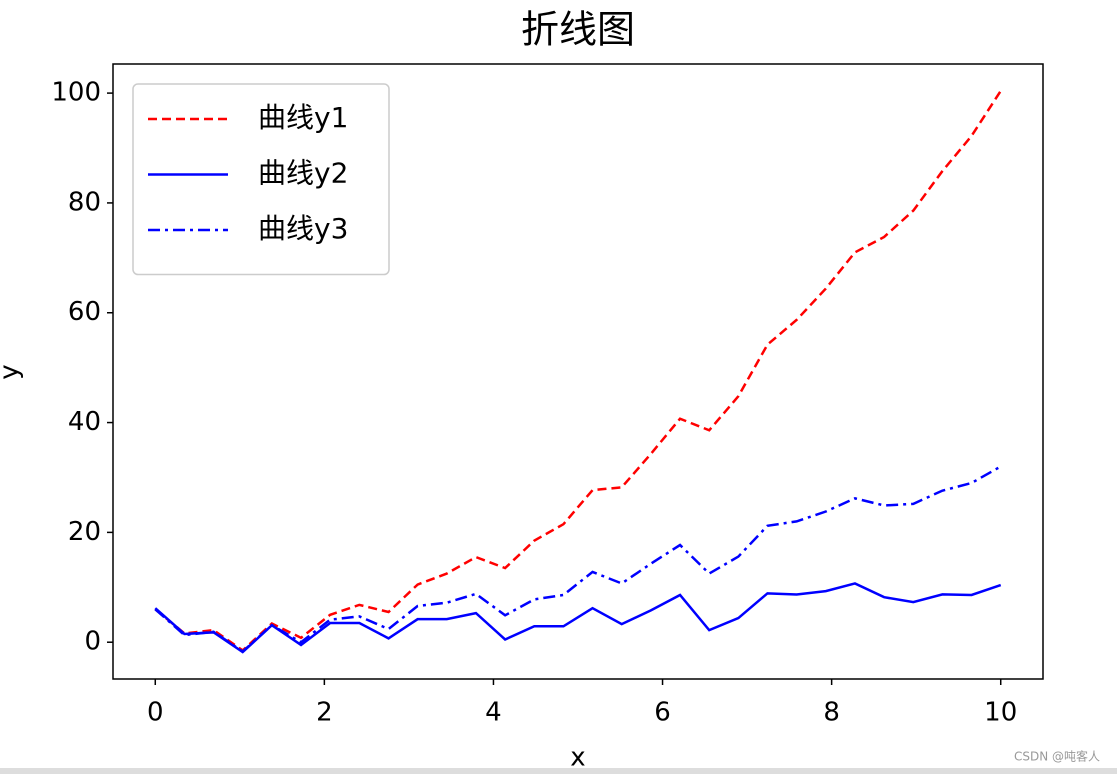 The width and height of the screenshot is (1117, 774). What do you see at coordinates (303, 228) in the screenshot?
I see `legend-label: 曲线y3` at bounding box center [303, 228].